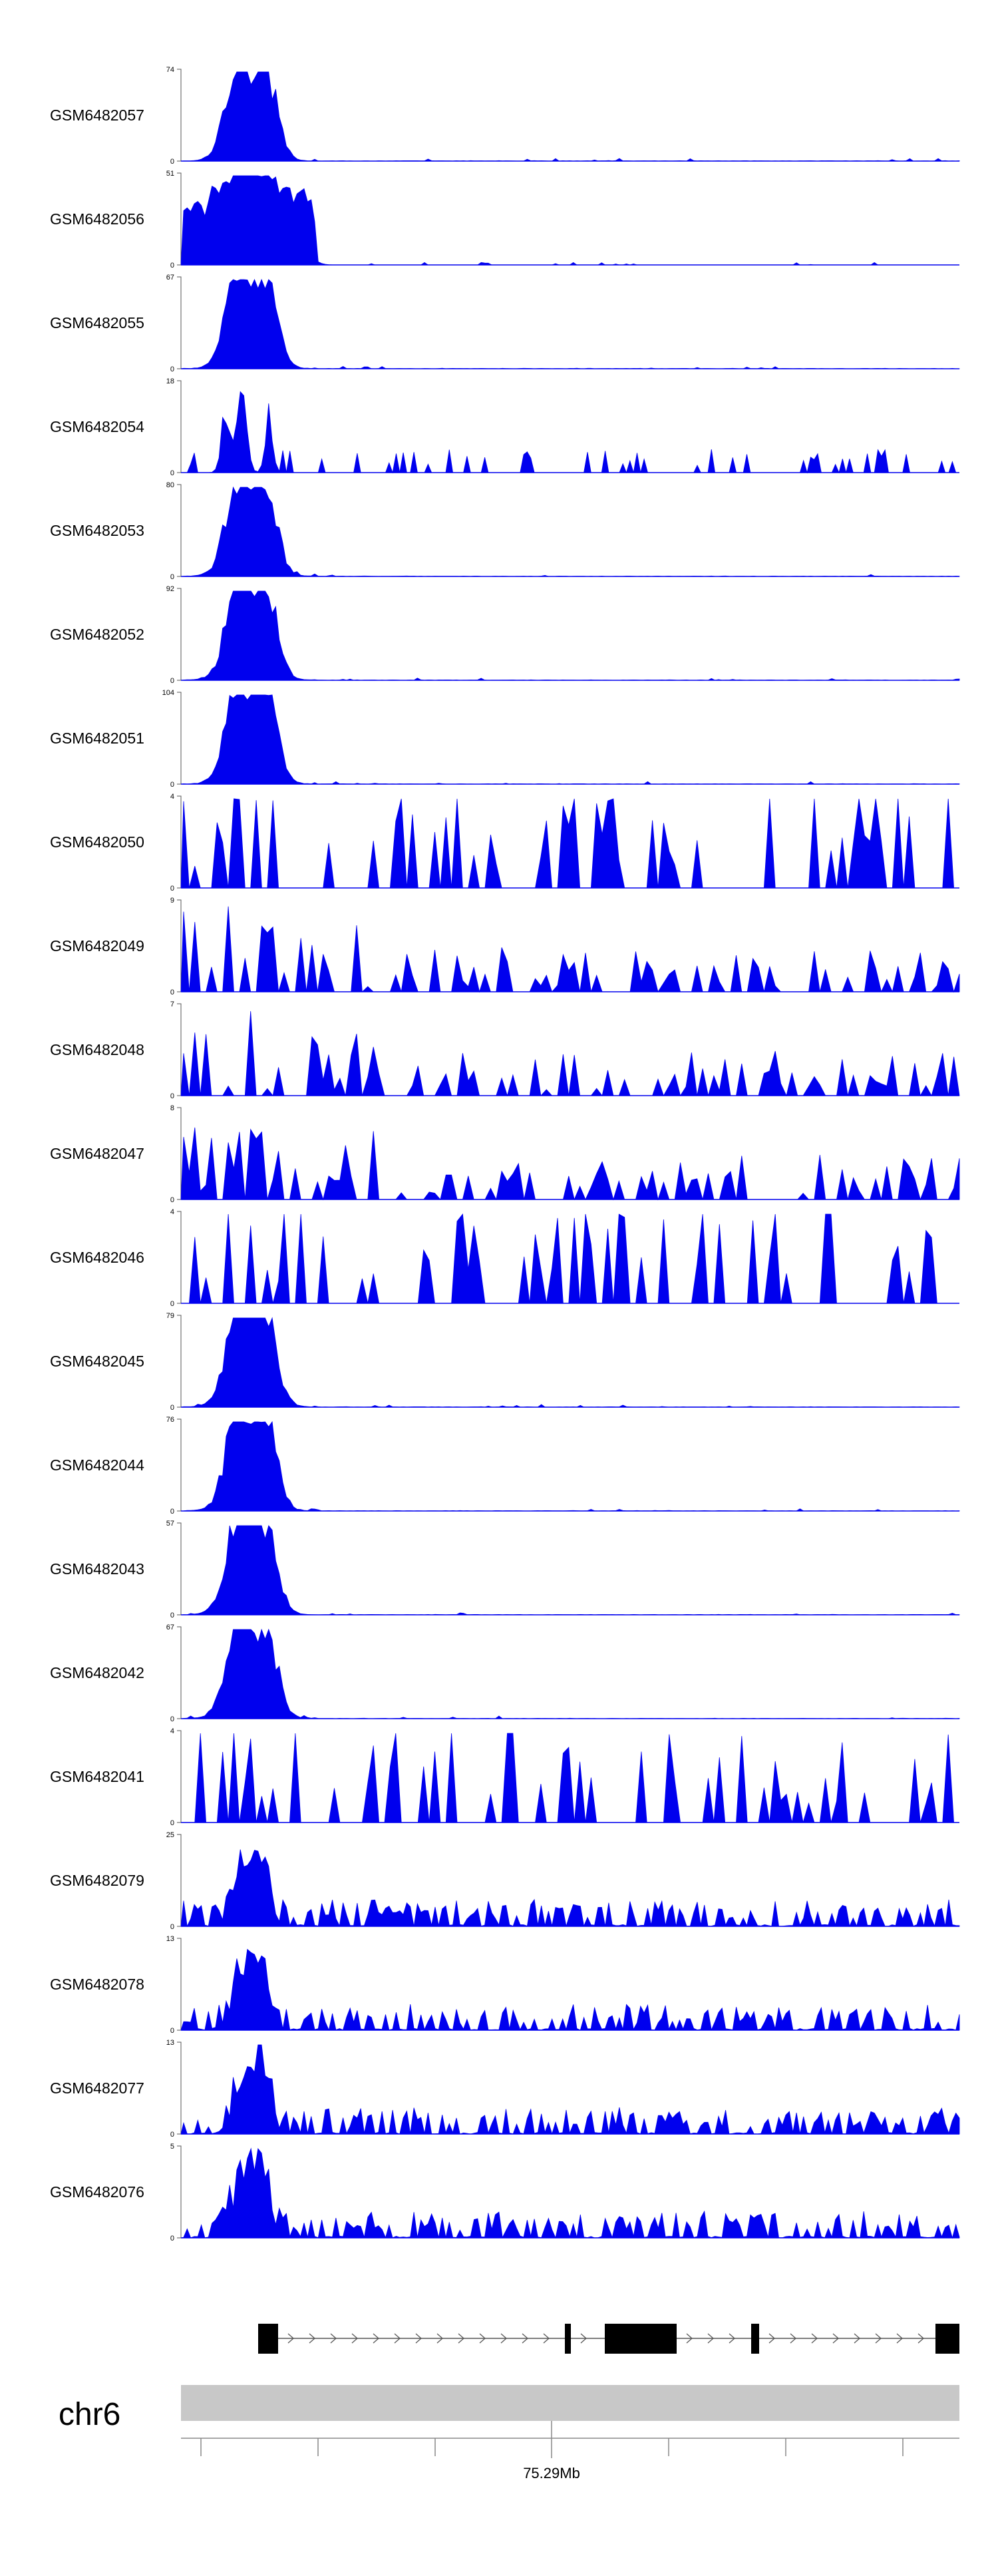  I want to click on track-label: GSM6482054, so click(97, 426).